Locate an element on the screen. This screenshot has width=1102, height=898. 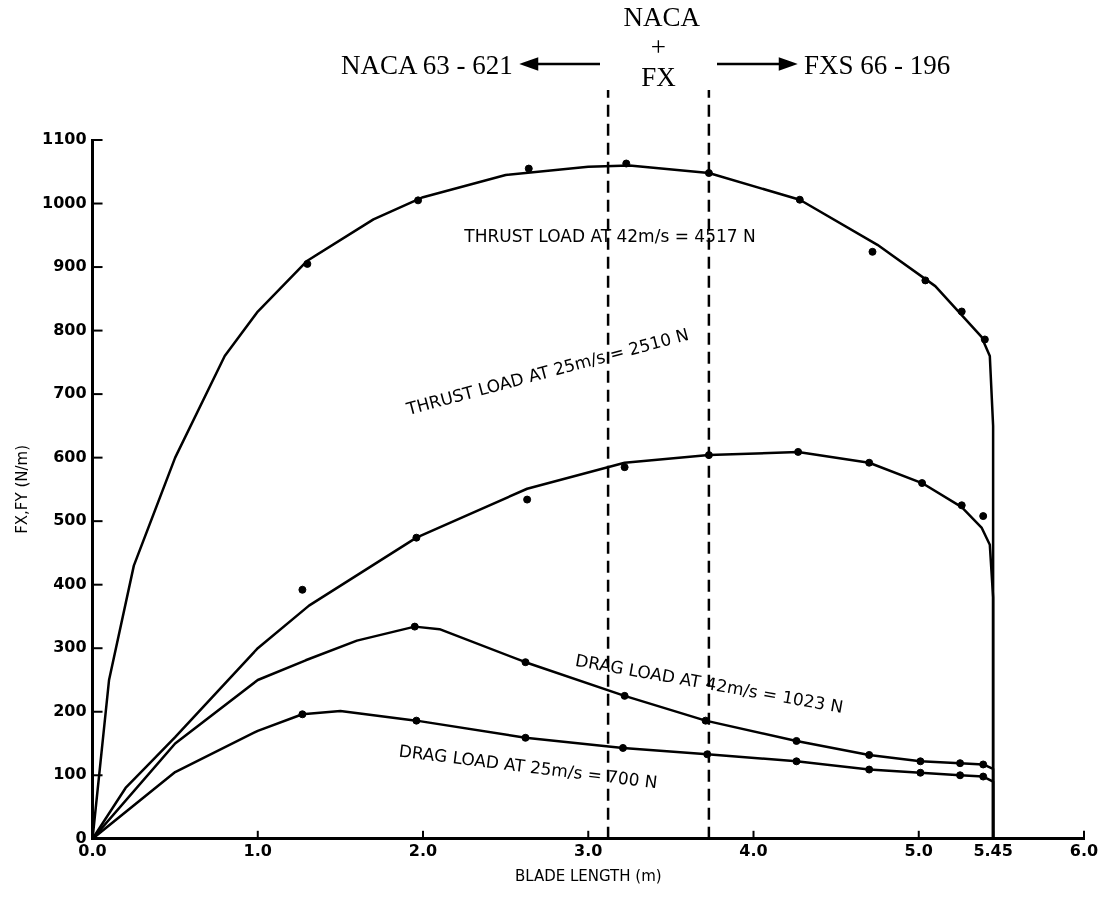
text: FXS 66 - 196 is located at coordinates (877, 65).